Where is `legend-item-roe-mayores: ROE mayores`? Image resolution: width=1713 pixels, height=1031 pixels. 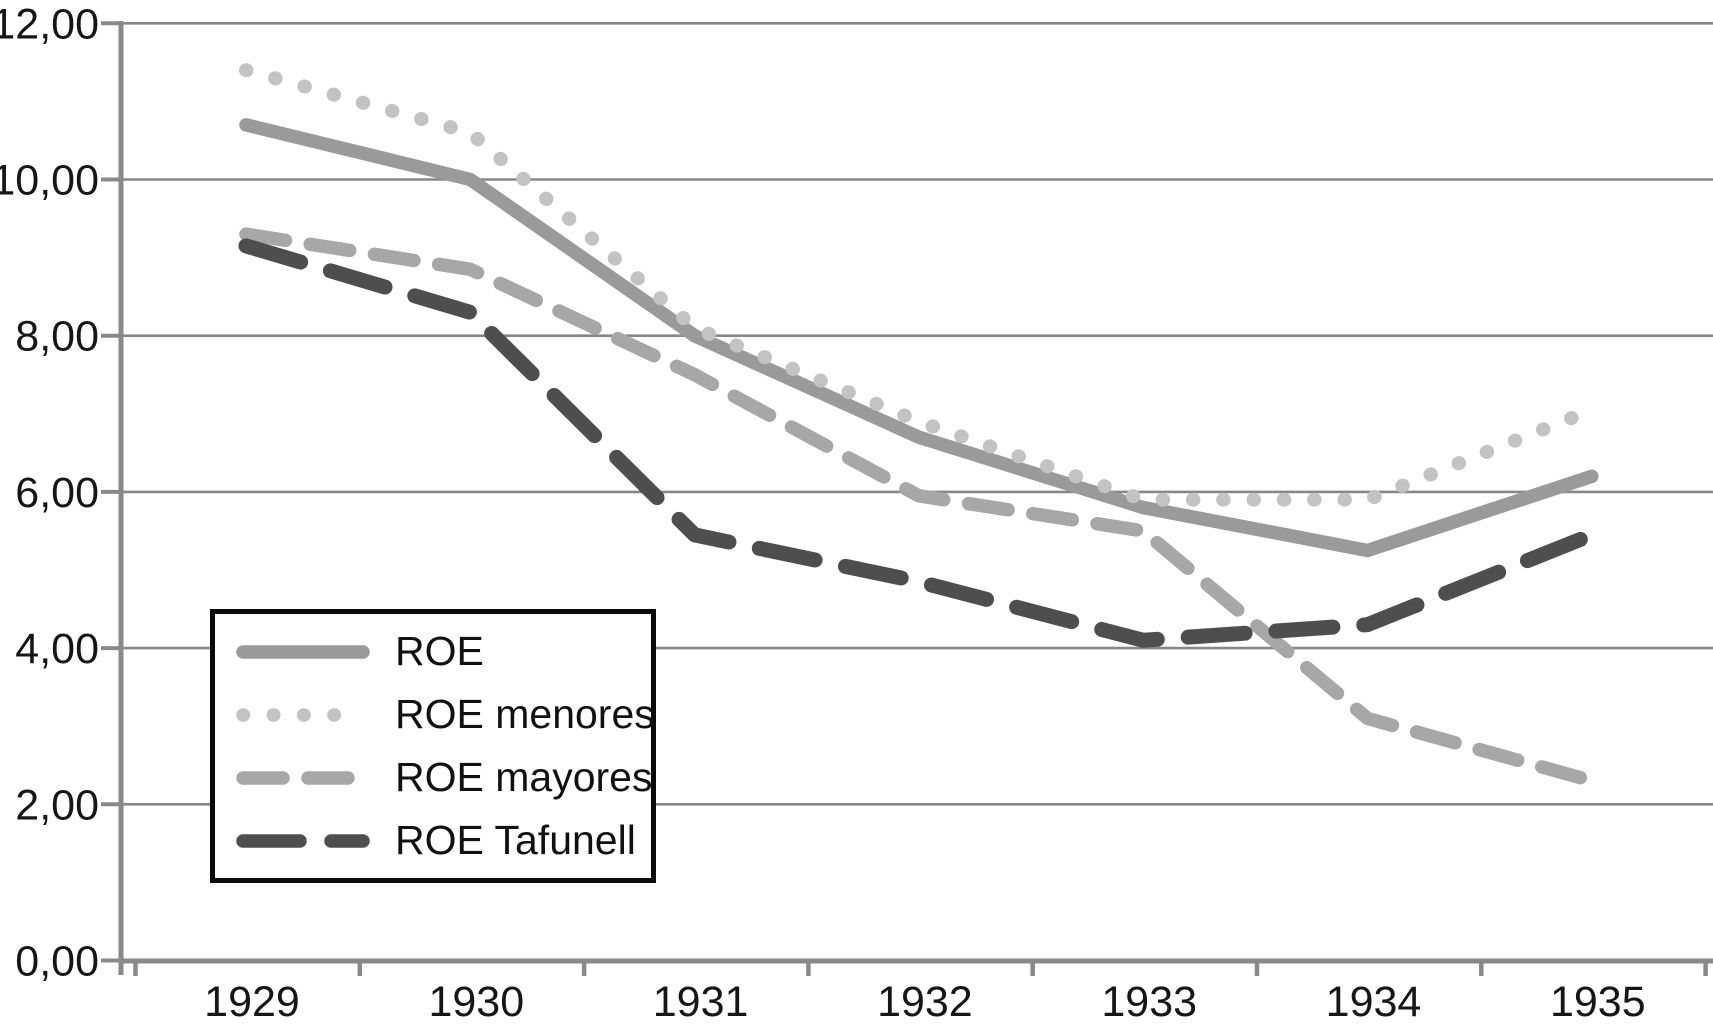
legend-item-roe-mayores: ROE mayores is located at coordinates (443, 777).